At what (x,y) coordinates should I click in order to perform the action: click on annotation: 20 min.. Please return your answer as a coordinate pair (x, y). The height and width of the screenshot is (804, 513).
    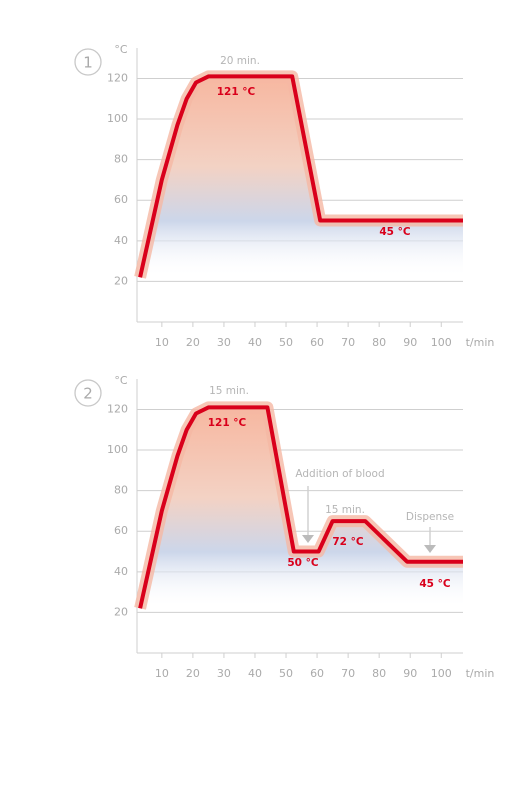
    Looking at the image, I should click on (240, 61).